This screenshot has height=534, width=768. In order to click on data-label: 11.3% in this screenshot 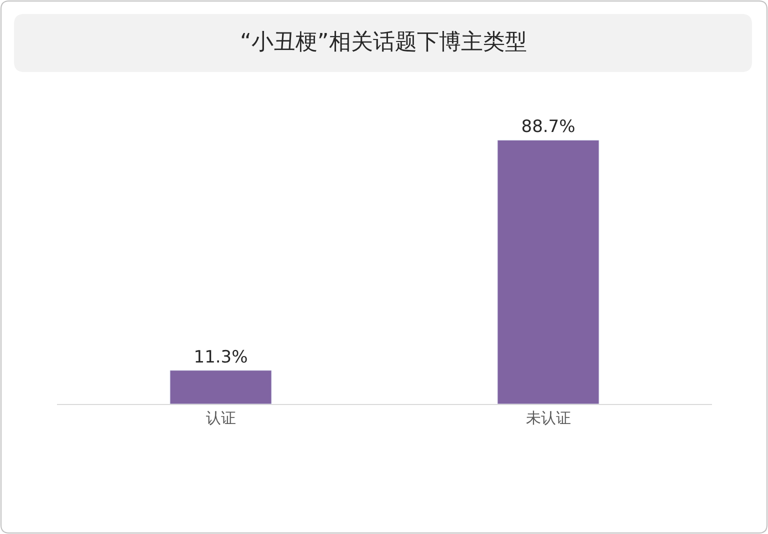, I will do `click(221, 357)`.